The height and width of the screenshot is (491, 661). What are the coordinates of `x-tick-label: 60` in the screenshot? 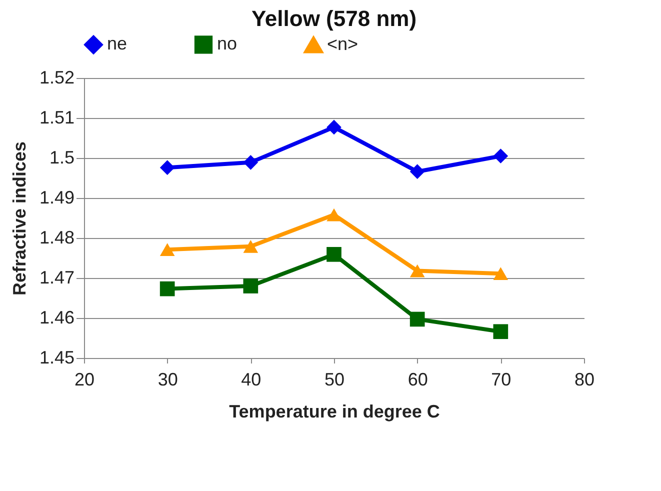 It's located at (418, 380).